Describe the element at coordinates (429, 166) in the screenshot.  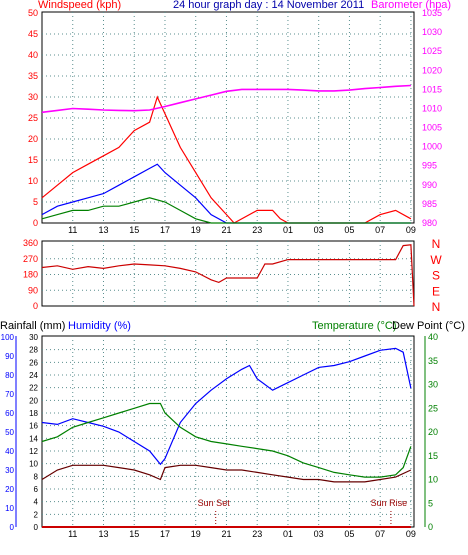
I see `barometer-y-tick: 995` at that location.